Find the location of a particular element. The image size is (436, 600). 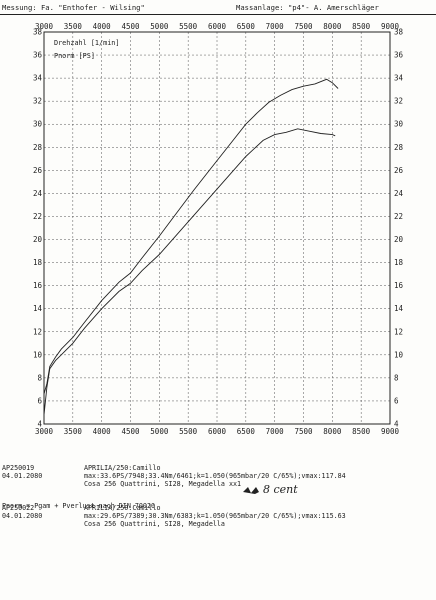

x-tick-label-top: 3000 is located at coordinates (44, 26).